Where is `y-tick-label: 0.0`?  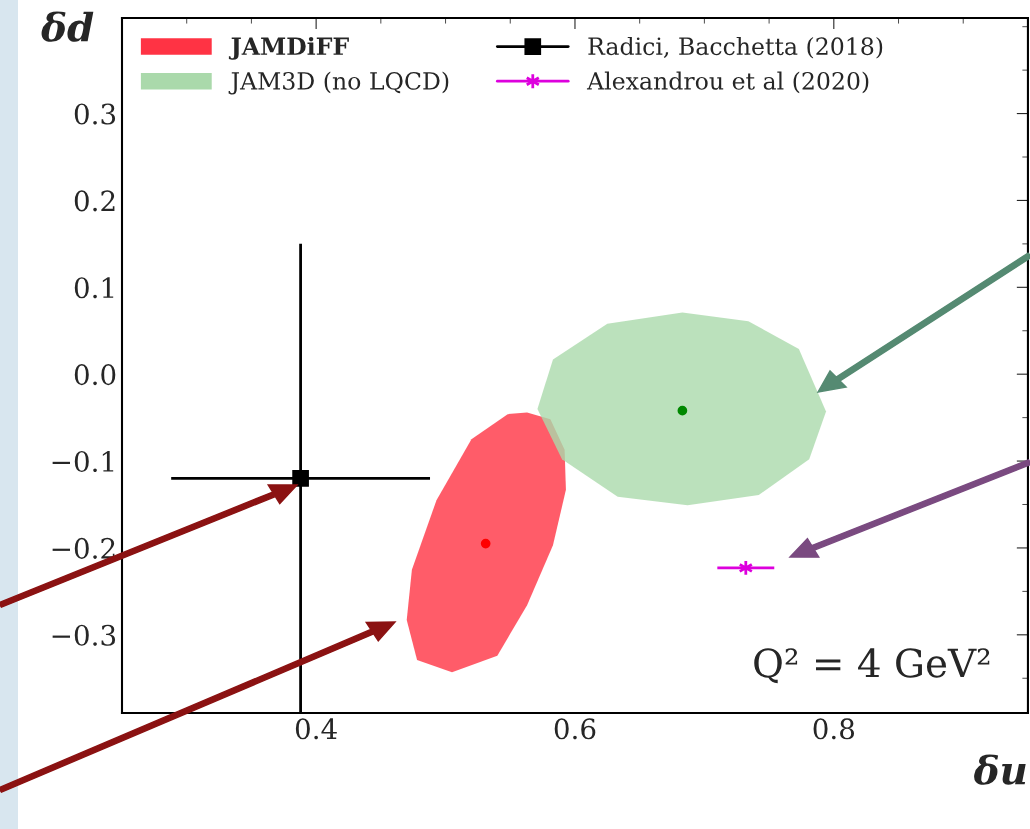 y-tick-label: 0.0 is located at coordinates (95, 375).